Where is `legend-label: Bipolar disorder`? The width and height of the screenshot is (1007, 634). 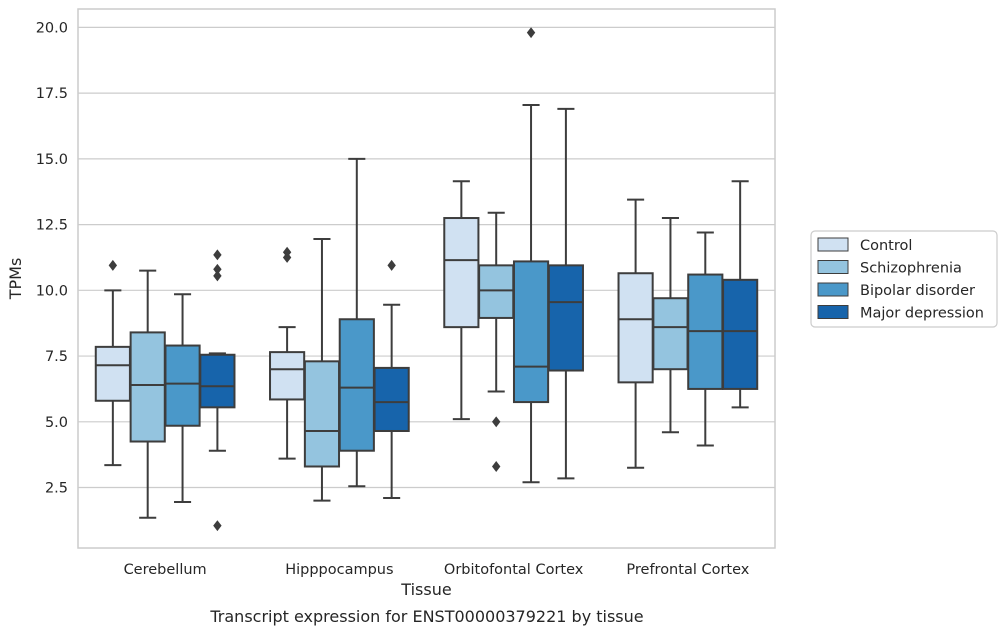 legend-label: Bipolar disorder is located at coordinates (917, 291).